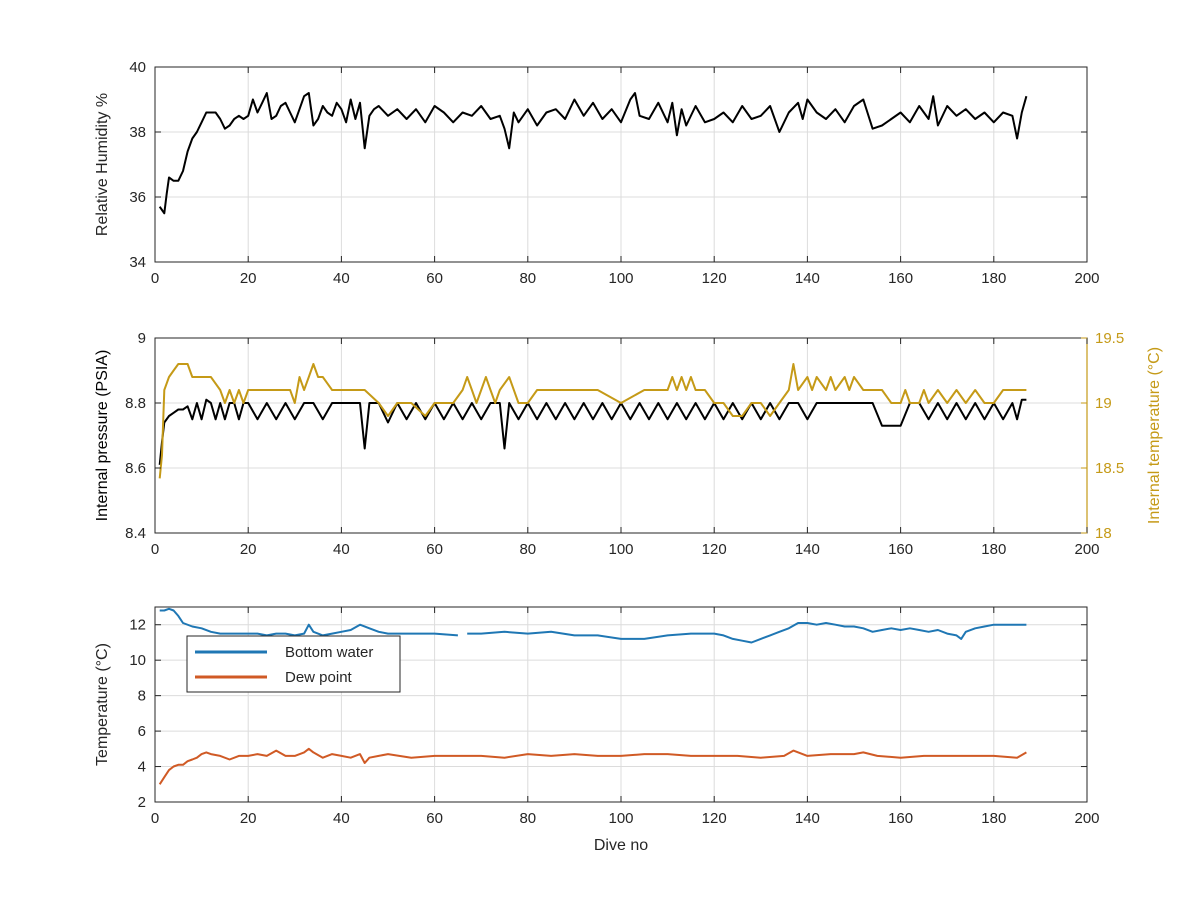 The height and width of the screenshot is (900, 1200). I want to click on y-axis-label: Temperature (°C), so click(102, 704).